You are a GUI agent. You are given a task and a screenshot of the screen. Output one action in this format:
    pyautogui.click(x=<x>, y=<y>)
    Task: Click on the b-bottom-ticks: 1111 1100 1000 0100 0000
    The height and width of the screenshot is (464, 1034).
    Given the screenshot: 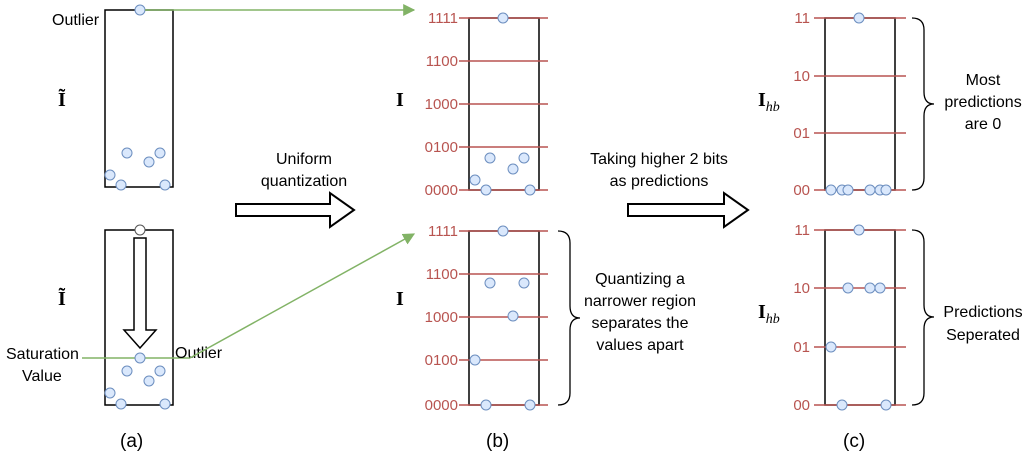 What is the action you would take?
    pyautogui.click(x=441, y=318)
    